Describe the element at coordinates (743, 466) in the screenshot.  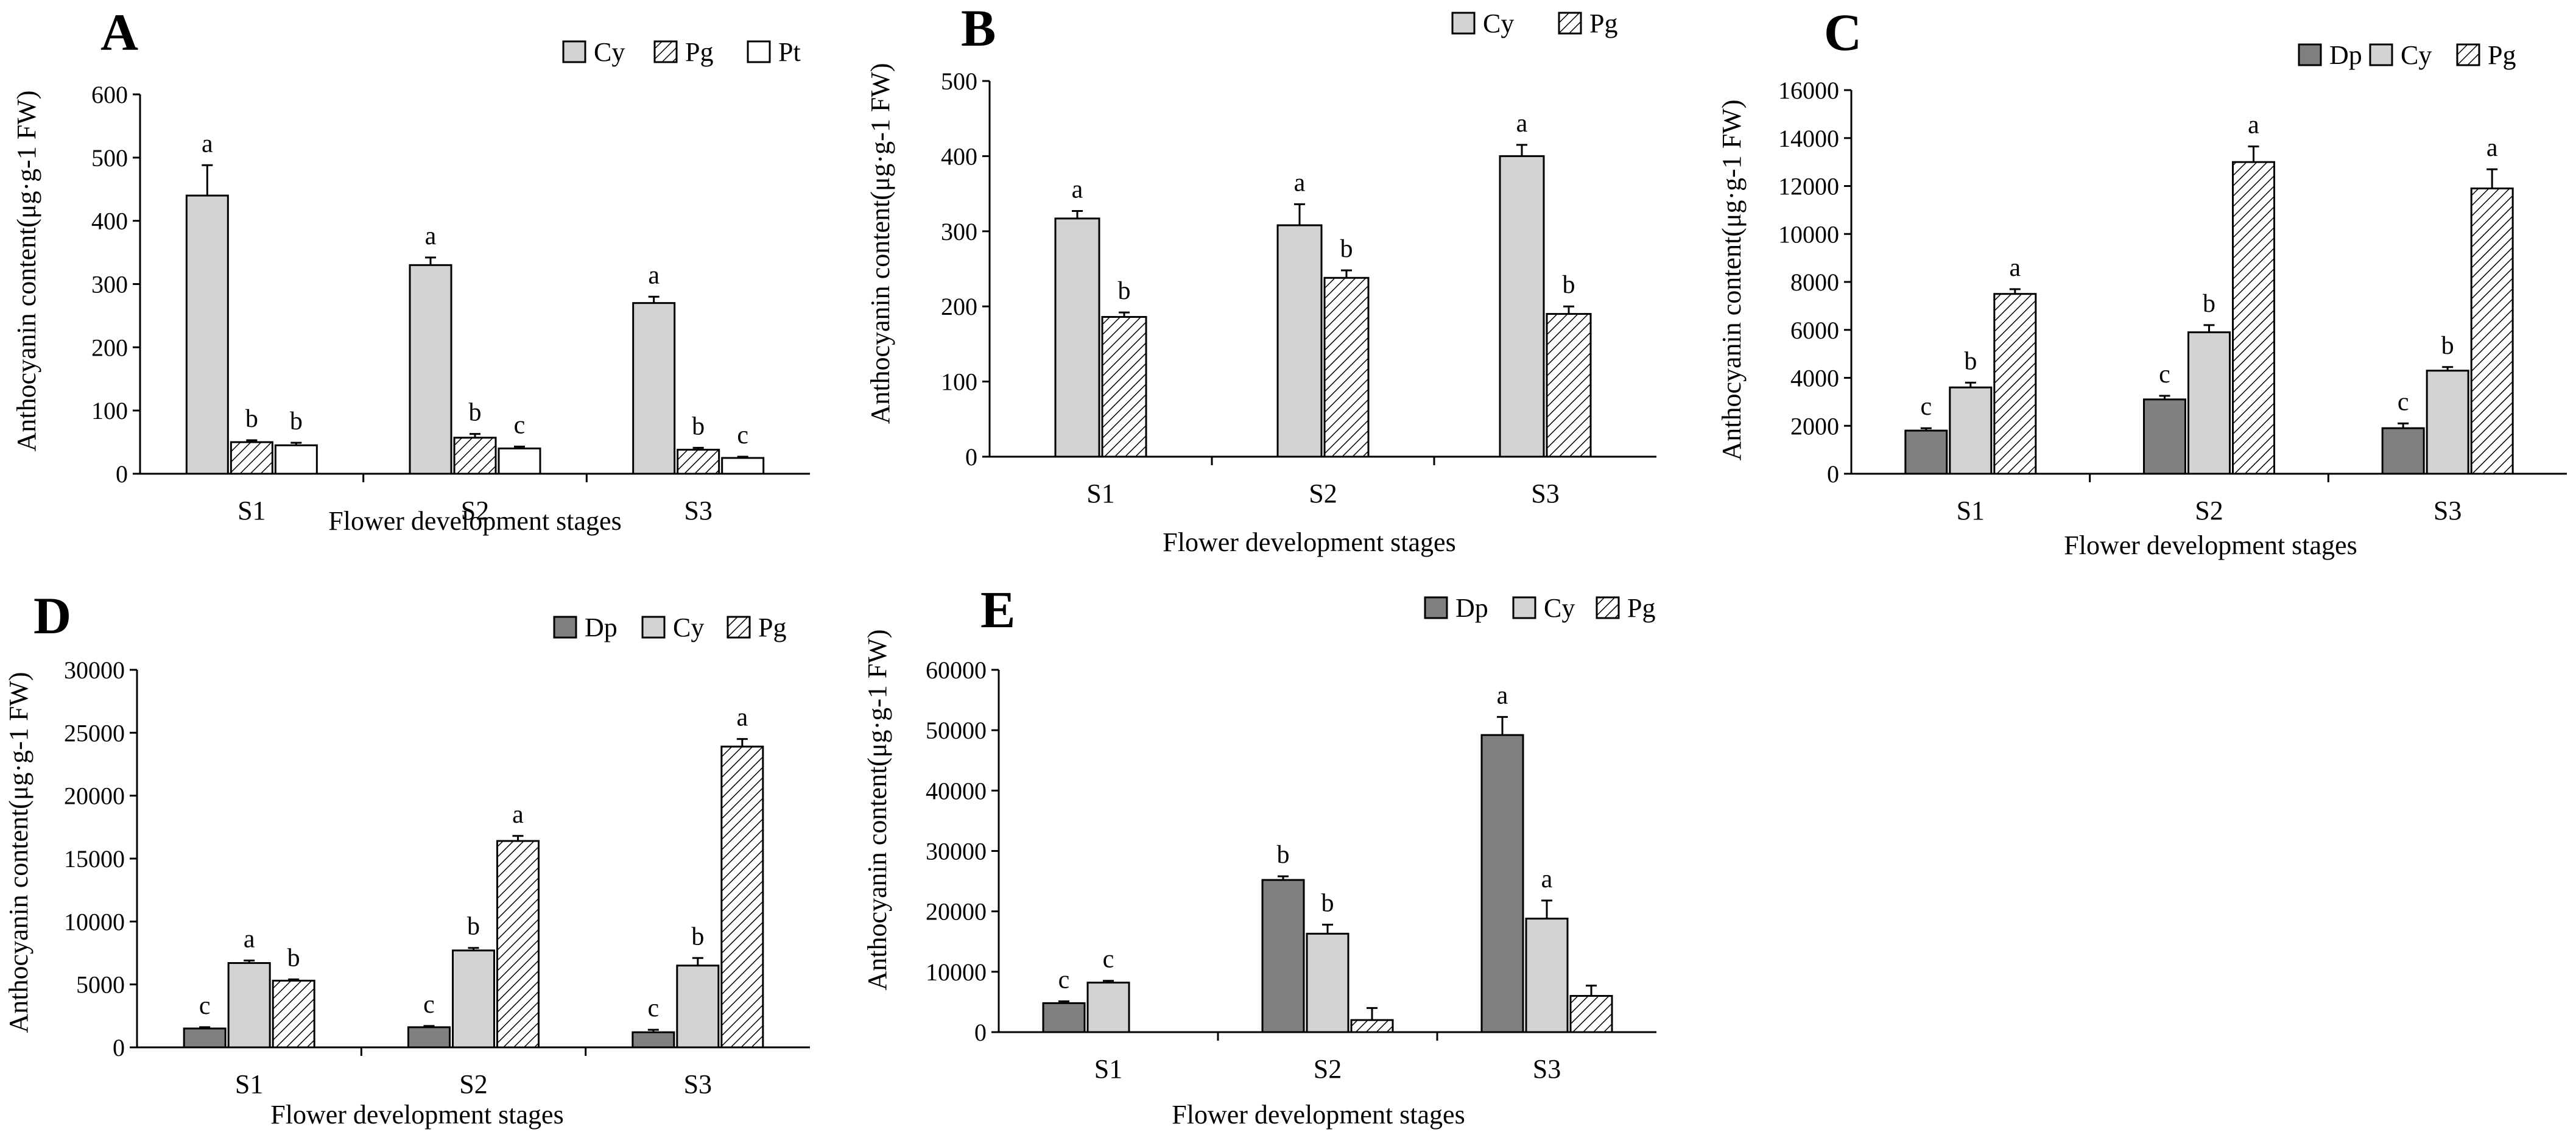
I see `bar-pt-s3` at that location.